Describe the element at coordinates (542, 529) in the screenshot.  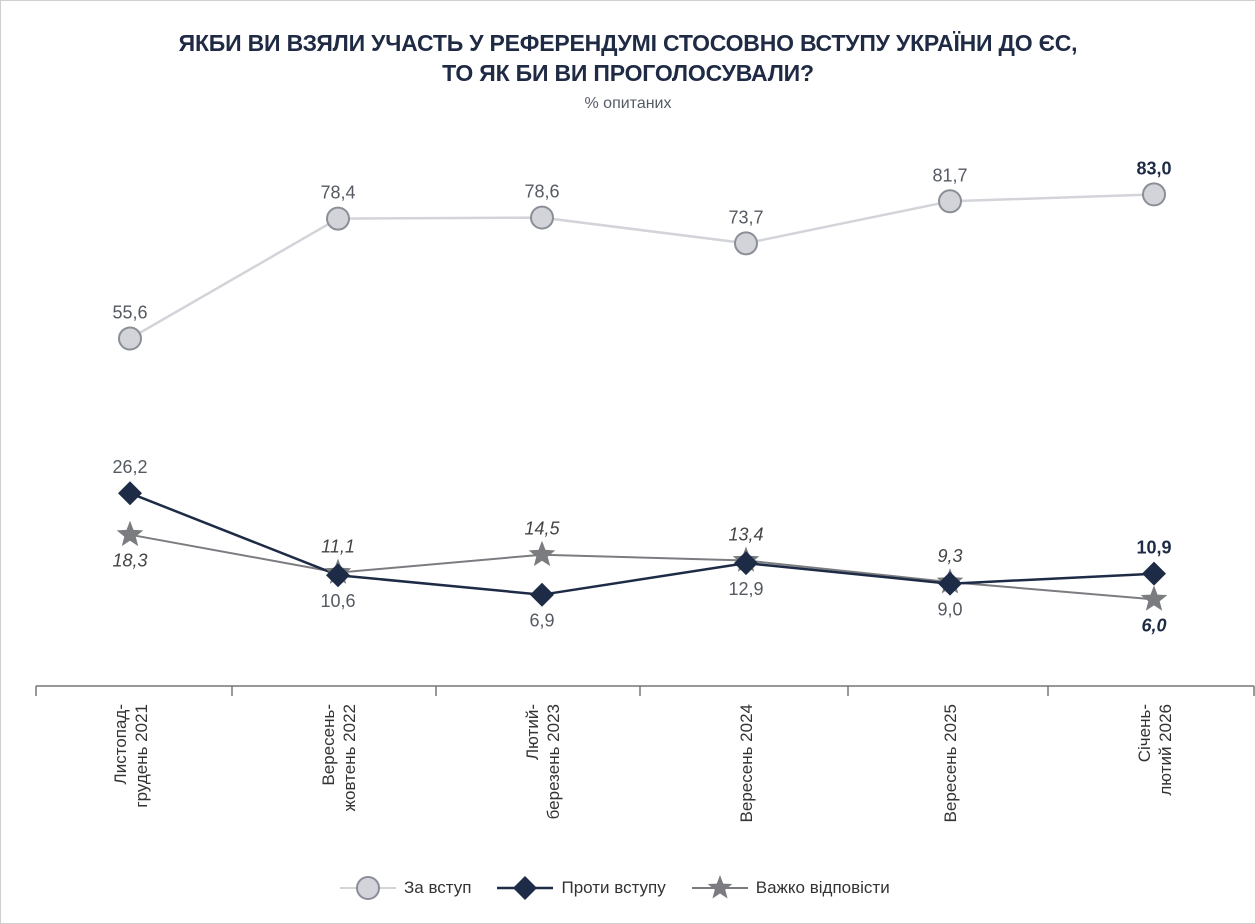
I see `data-label-hard-2: 14,5` at that location.